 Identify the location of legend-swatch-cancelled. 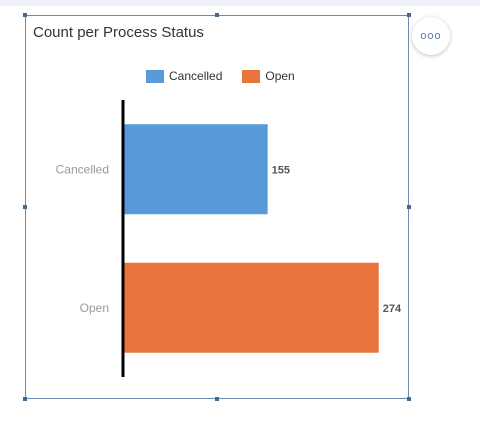
(155, 76).